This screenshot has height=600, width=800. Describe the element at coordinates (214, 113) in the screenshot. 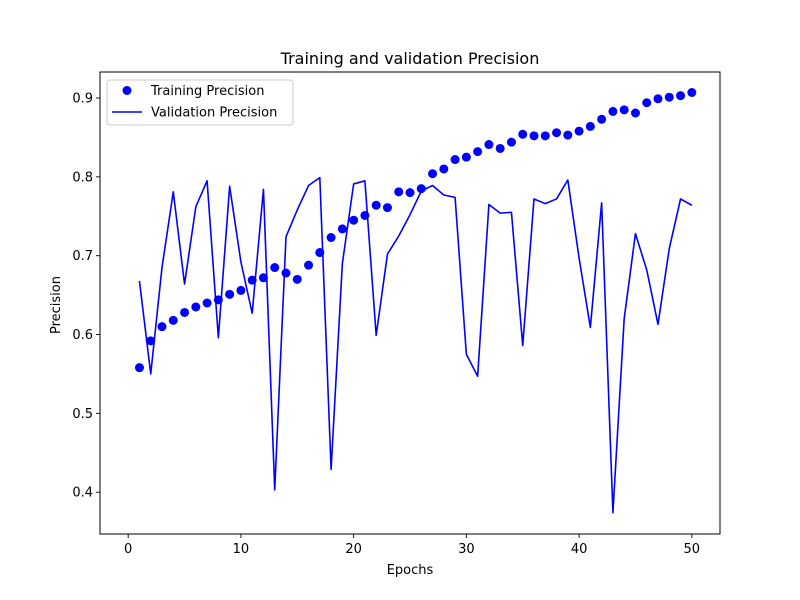

I see `legend-label-validation: Validation Precision` at that location.